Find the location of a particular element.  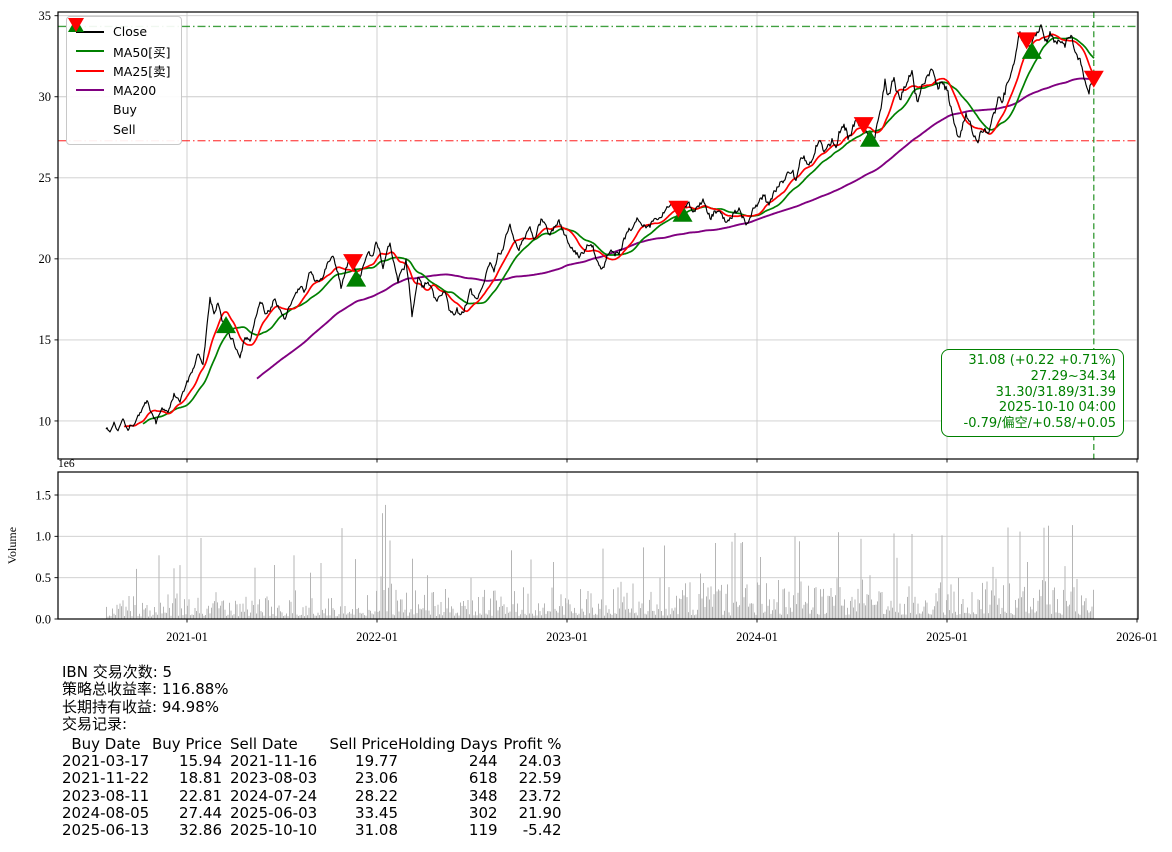

trade-row: 2024-08-05 27.44 2025-06-03 33.45 302 21.90 is located at coordinates (312, 812).